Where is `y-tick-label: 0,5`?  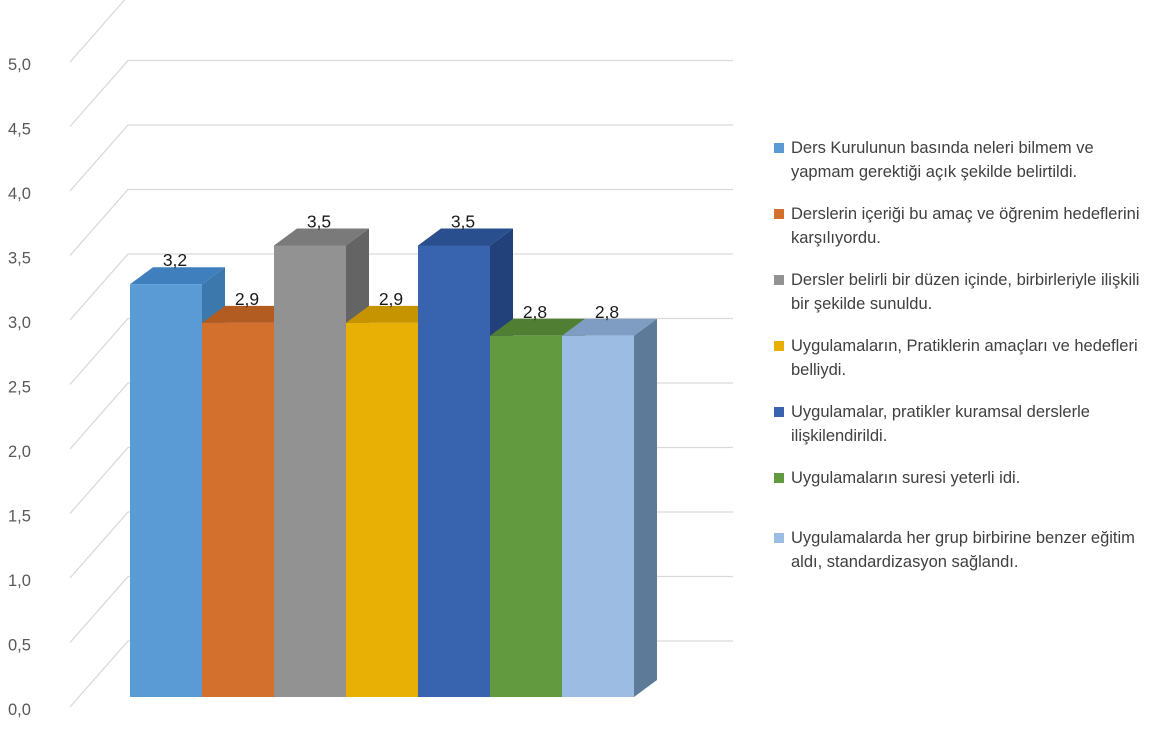
y-tick-label: 0,5 is located at coordinates (19, 646).